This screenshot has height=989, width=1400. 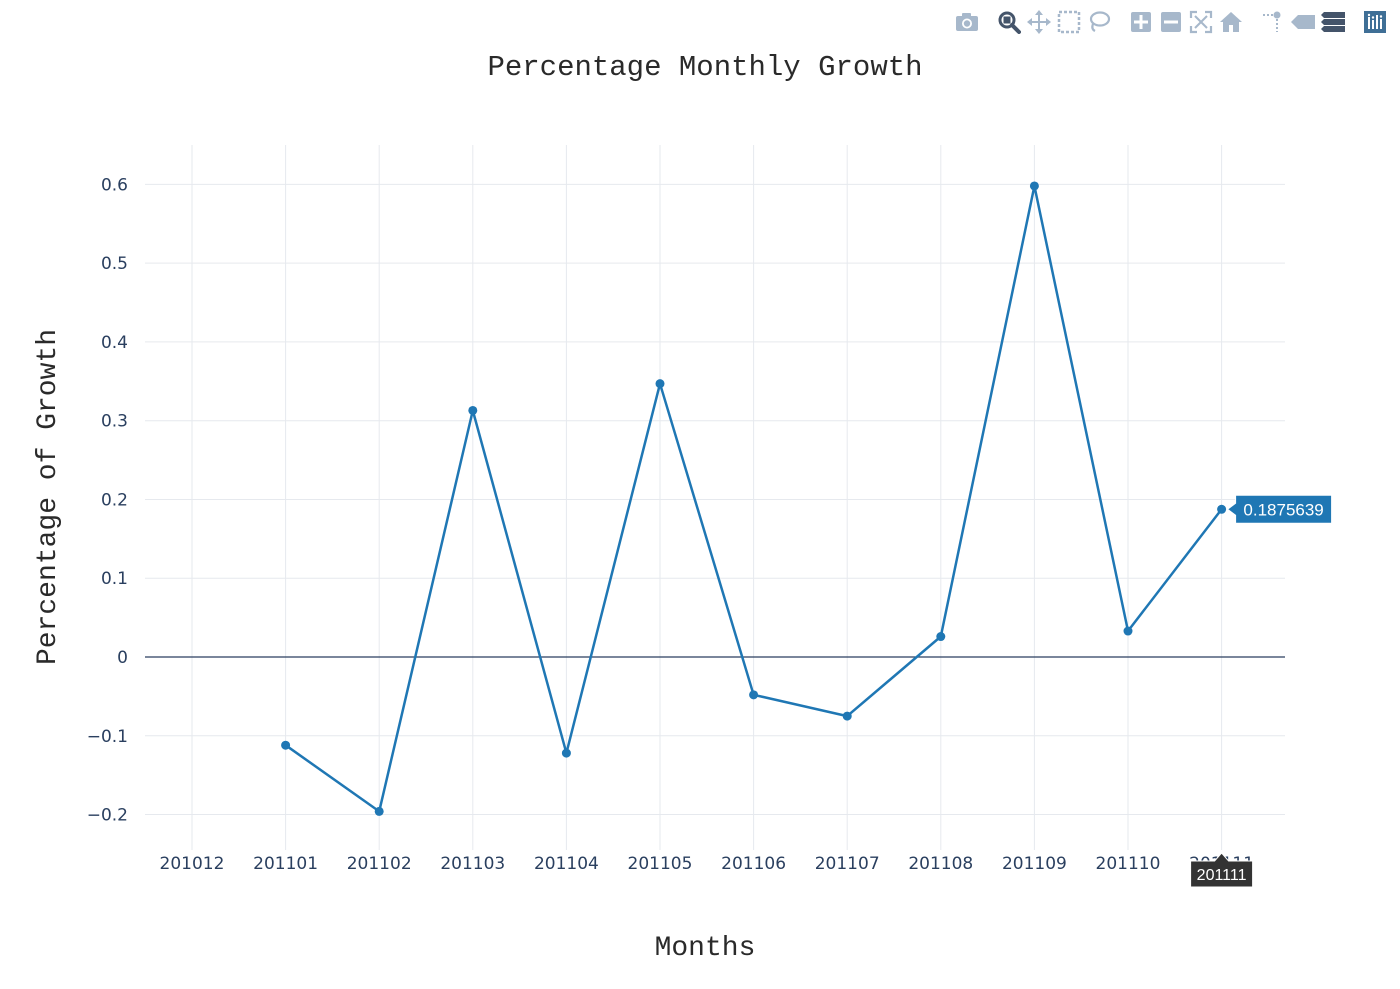 I want to click on pan-icon, so click(x=1039, y=22).